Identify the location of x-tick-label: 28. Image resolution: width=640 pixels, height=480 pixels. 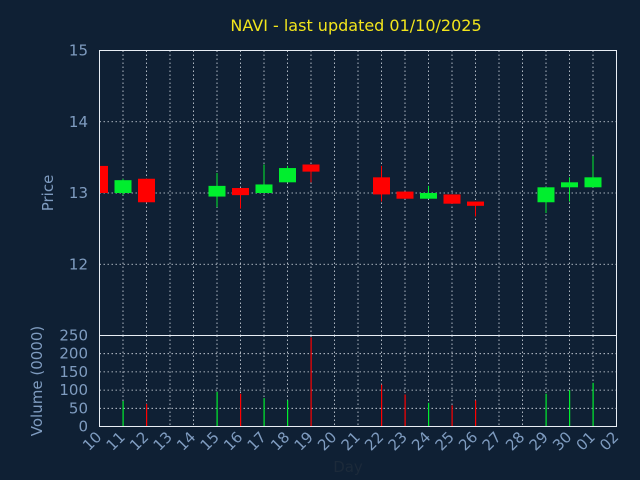
(515, 441).